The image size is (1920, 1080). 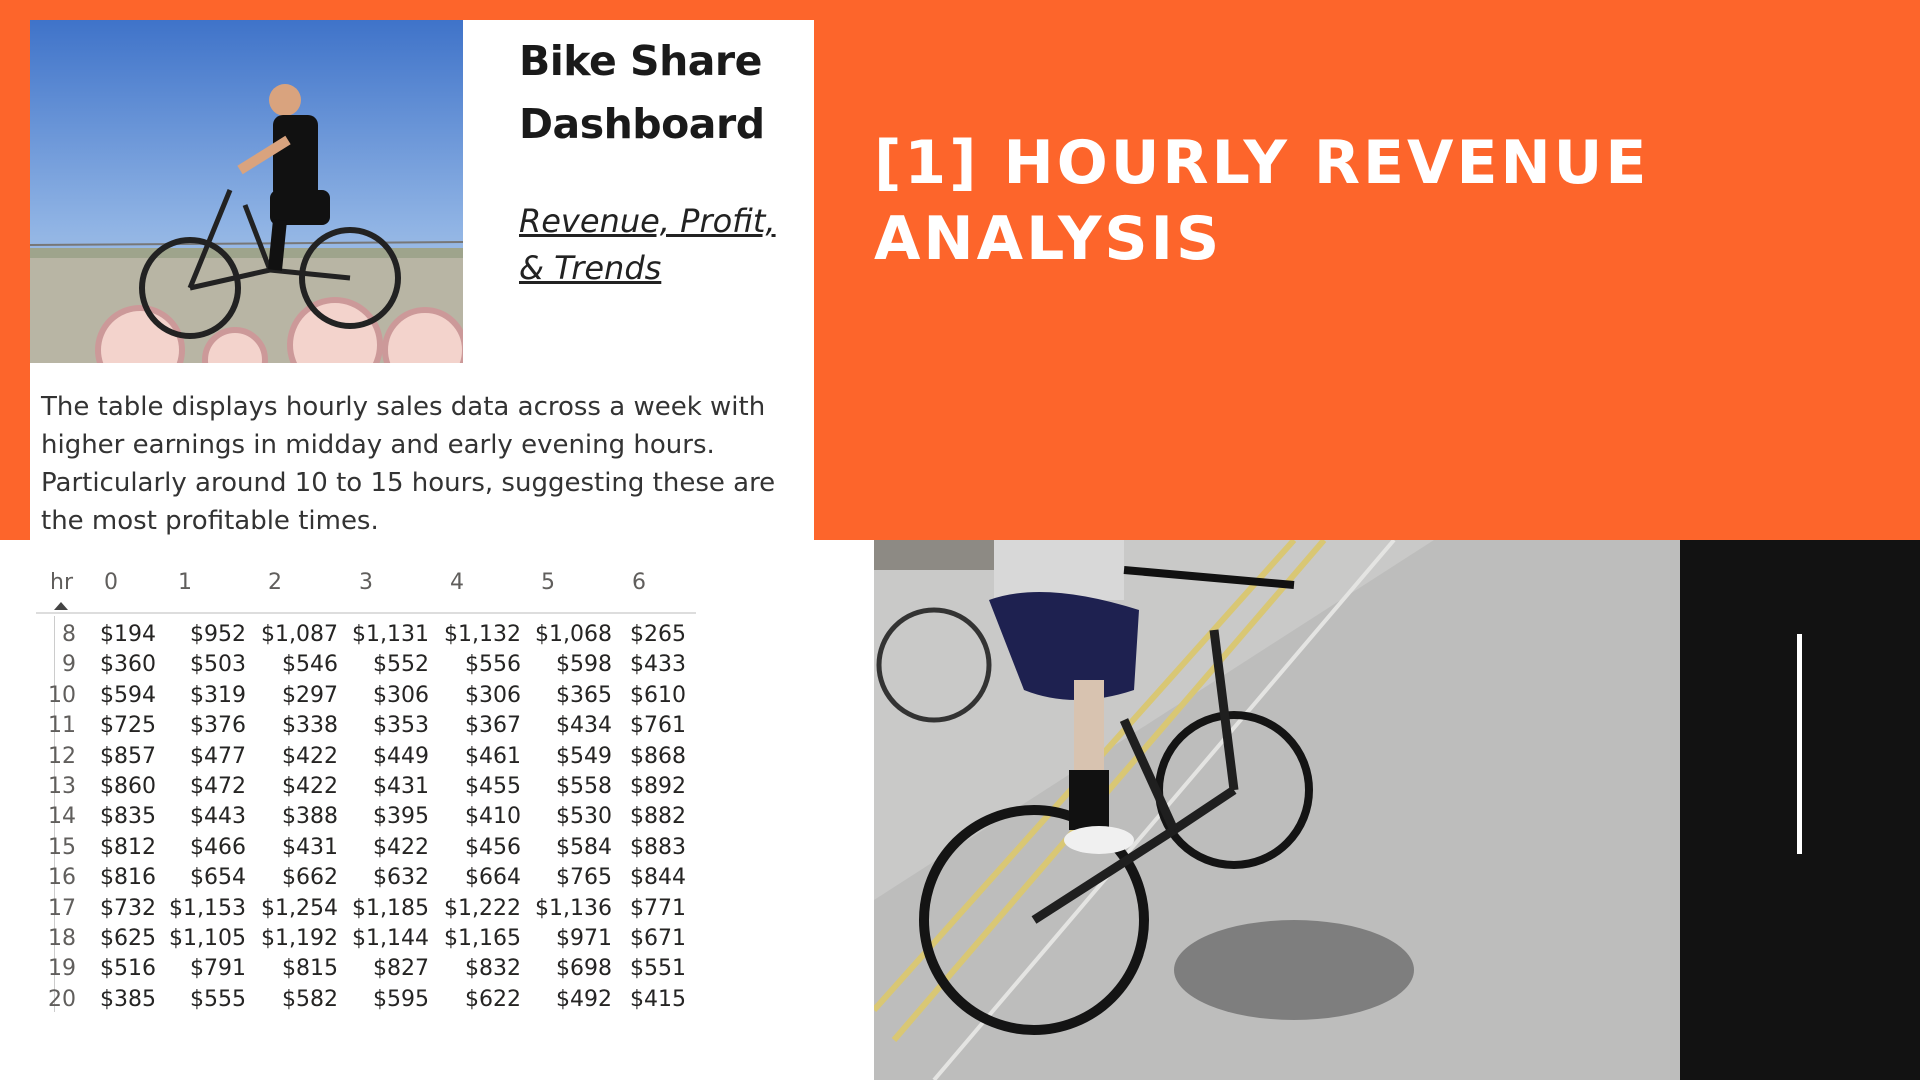 I want to click on revenue-cell: $1,087, so click(x=299, y=634).